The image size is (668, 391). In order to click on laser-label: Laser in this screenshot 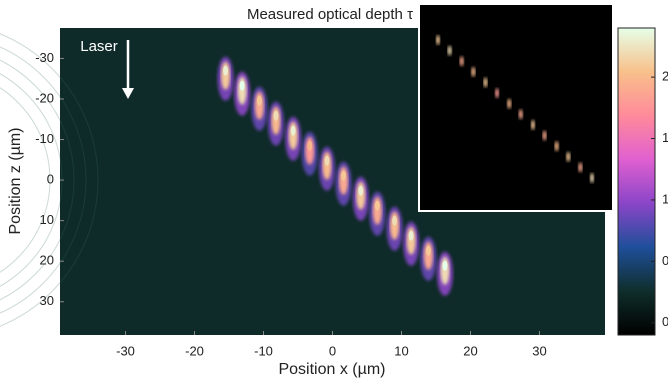, I will do `click(99, 46)`.